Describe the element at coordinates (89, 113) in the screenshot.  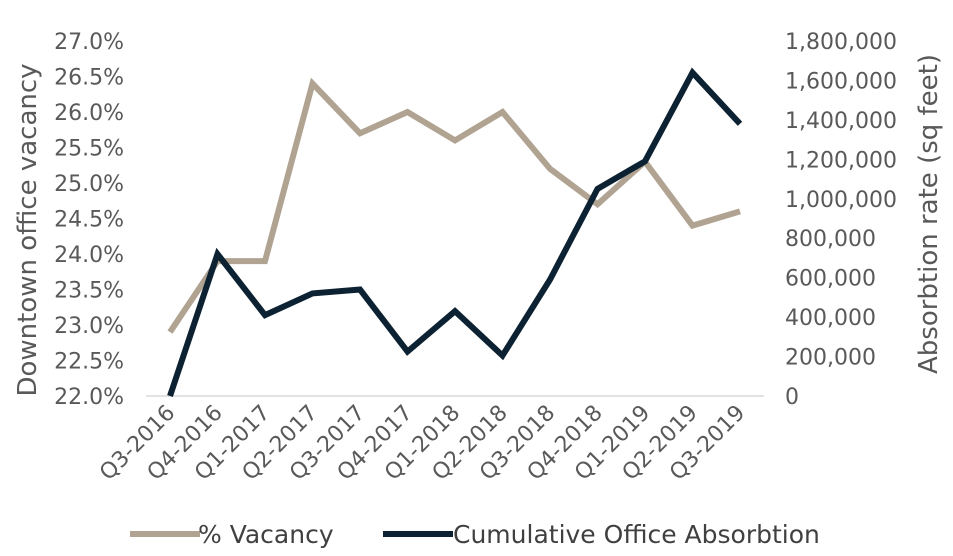
I see `left-tick-label: 26.0%` at that location.